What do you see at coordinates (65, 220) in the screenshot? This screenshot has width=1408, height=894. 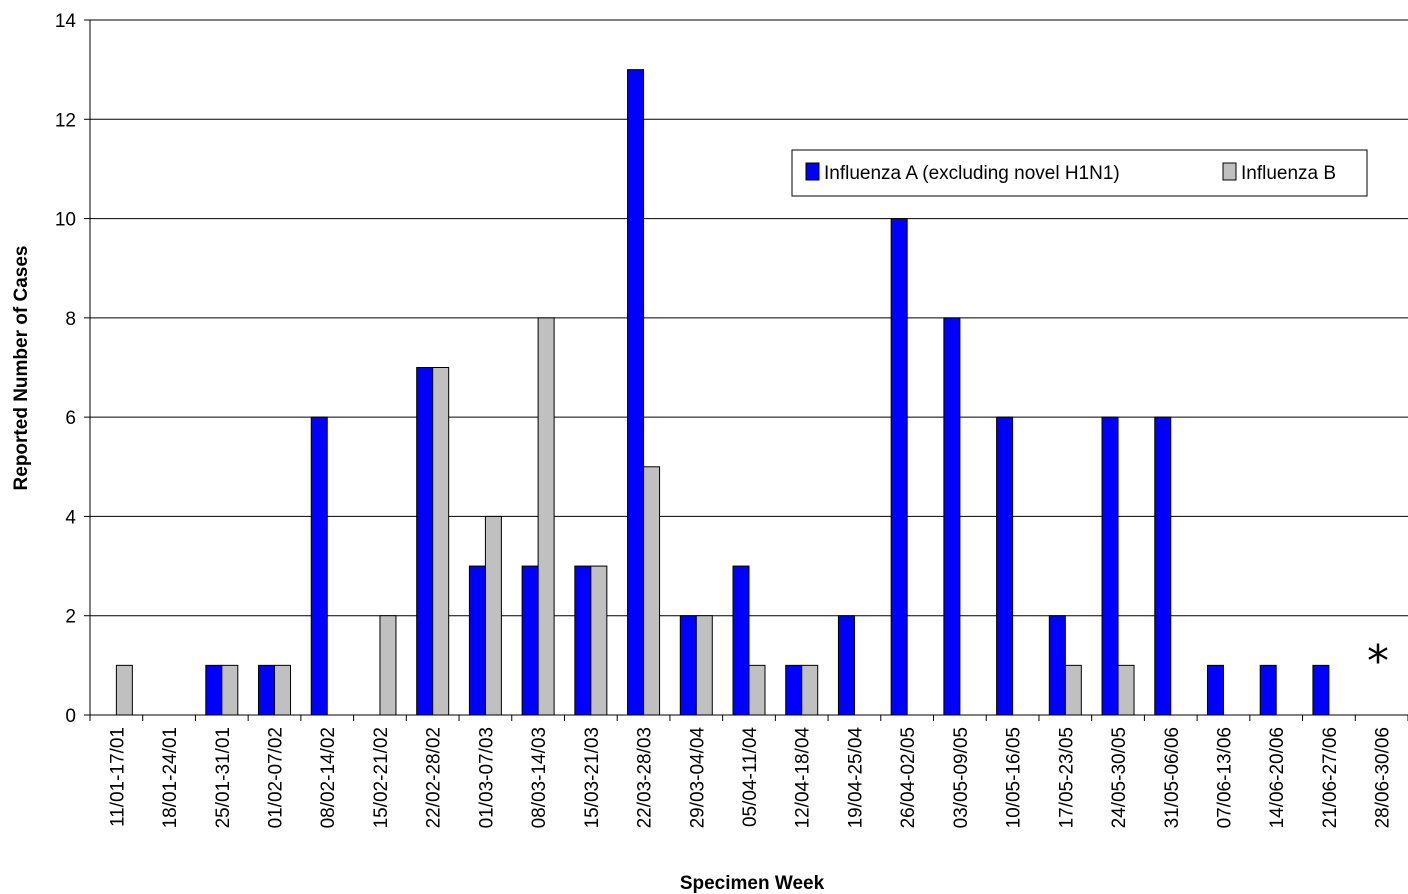 I see `y-tick-label: 10` at bounding box center [65, 220].